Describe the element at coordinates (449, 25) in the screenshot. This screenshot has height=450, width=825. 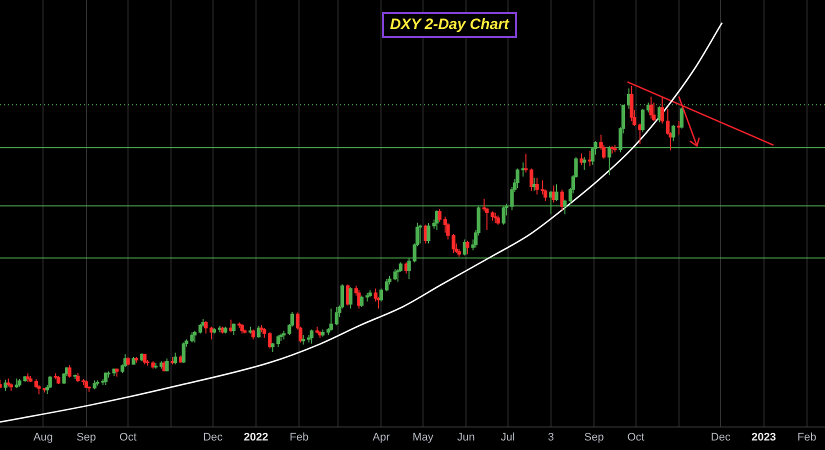
I see `chart-title: DXY 2-Day Chart` at that location.